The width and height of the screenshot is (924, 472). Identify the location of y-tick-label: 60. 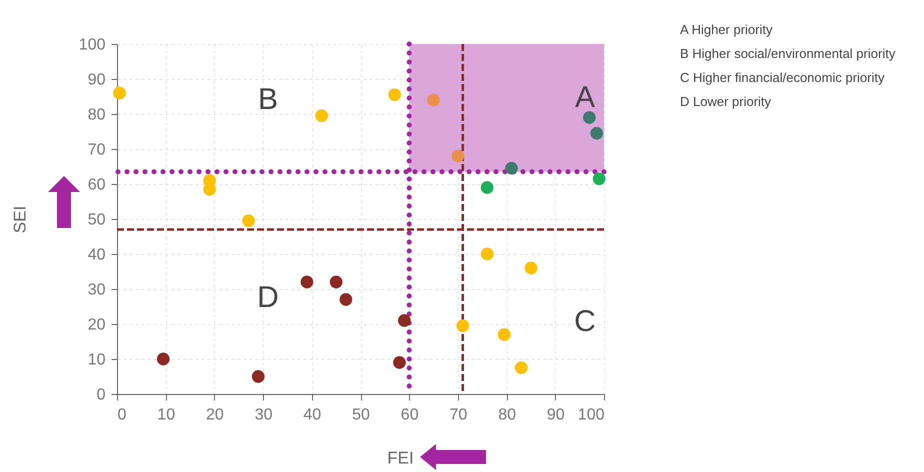
(97, 185).